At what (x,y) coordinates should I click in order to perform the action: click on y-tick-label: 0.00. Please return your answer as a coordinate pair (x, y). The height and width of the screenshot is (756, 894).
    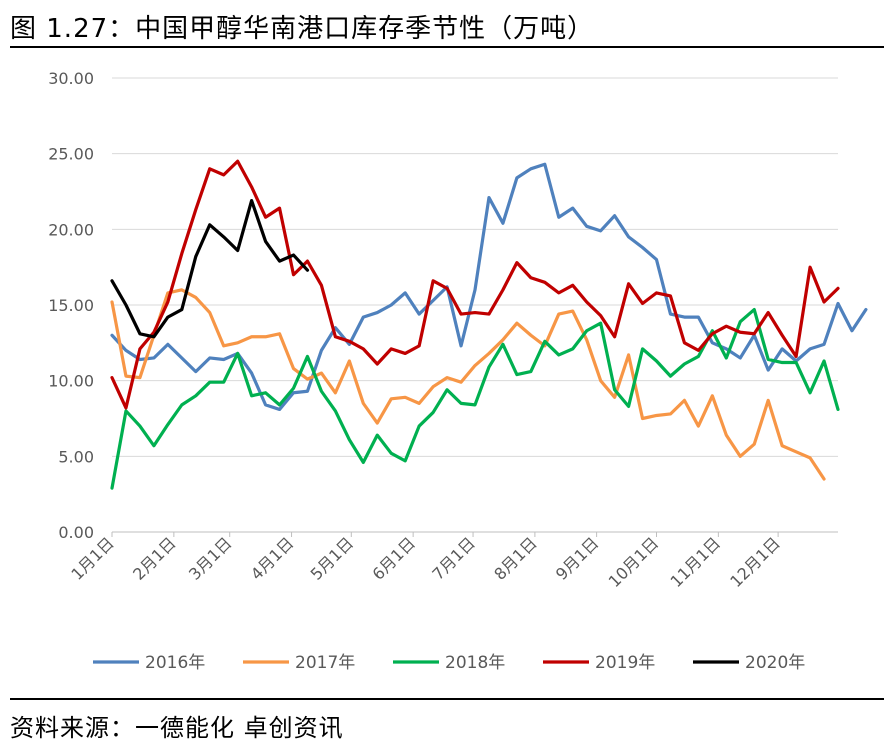
    Looking at the image, I should click on (76, 532).